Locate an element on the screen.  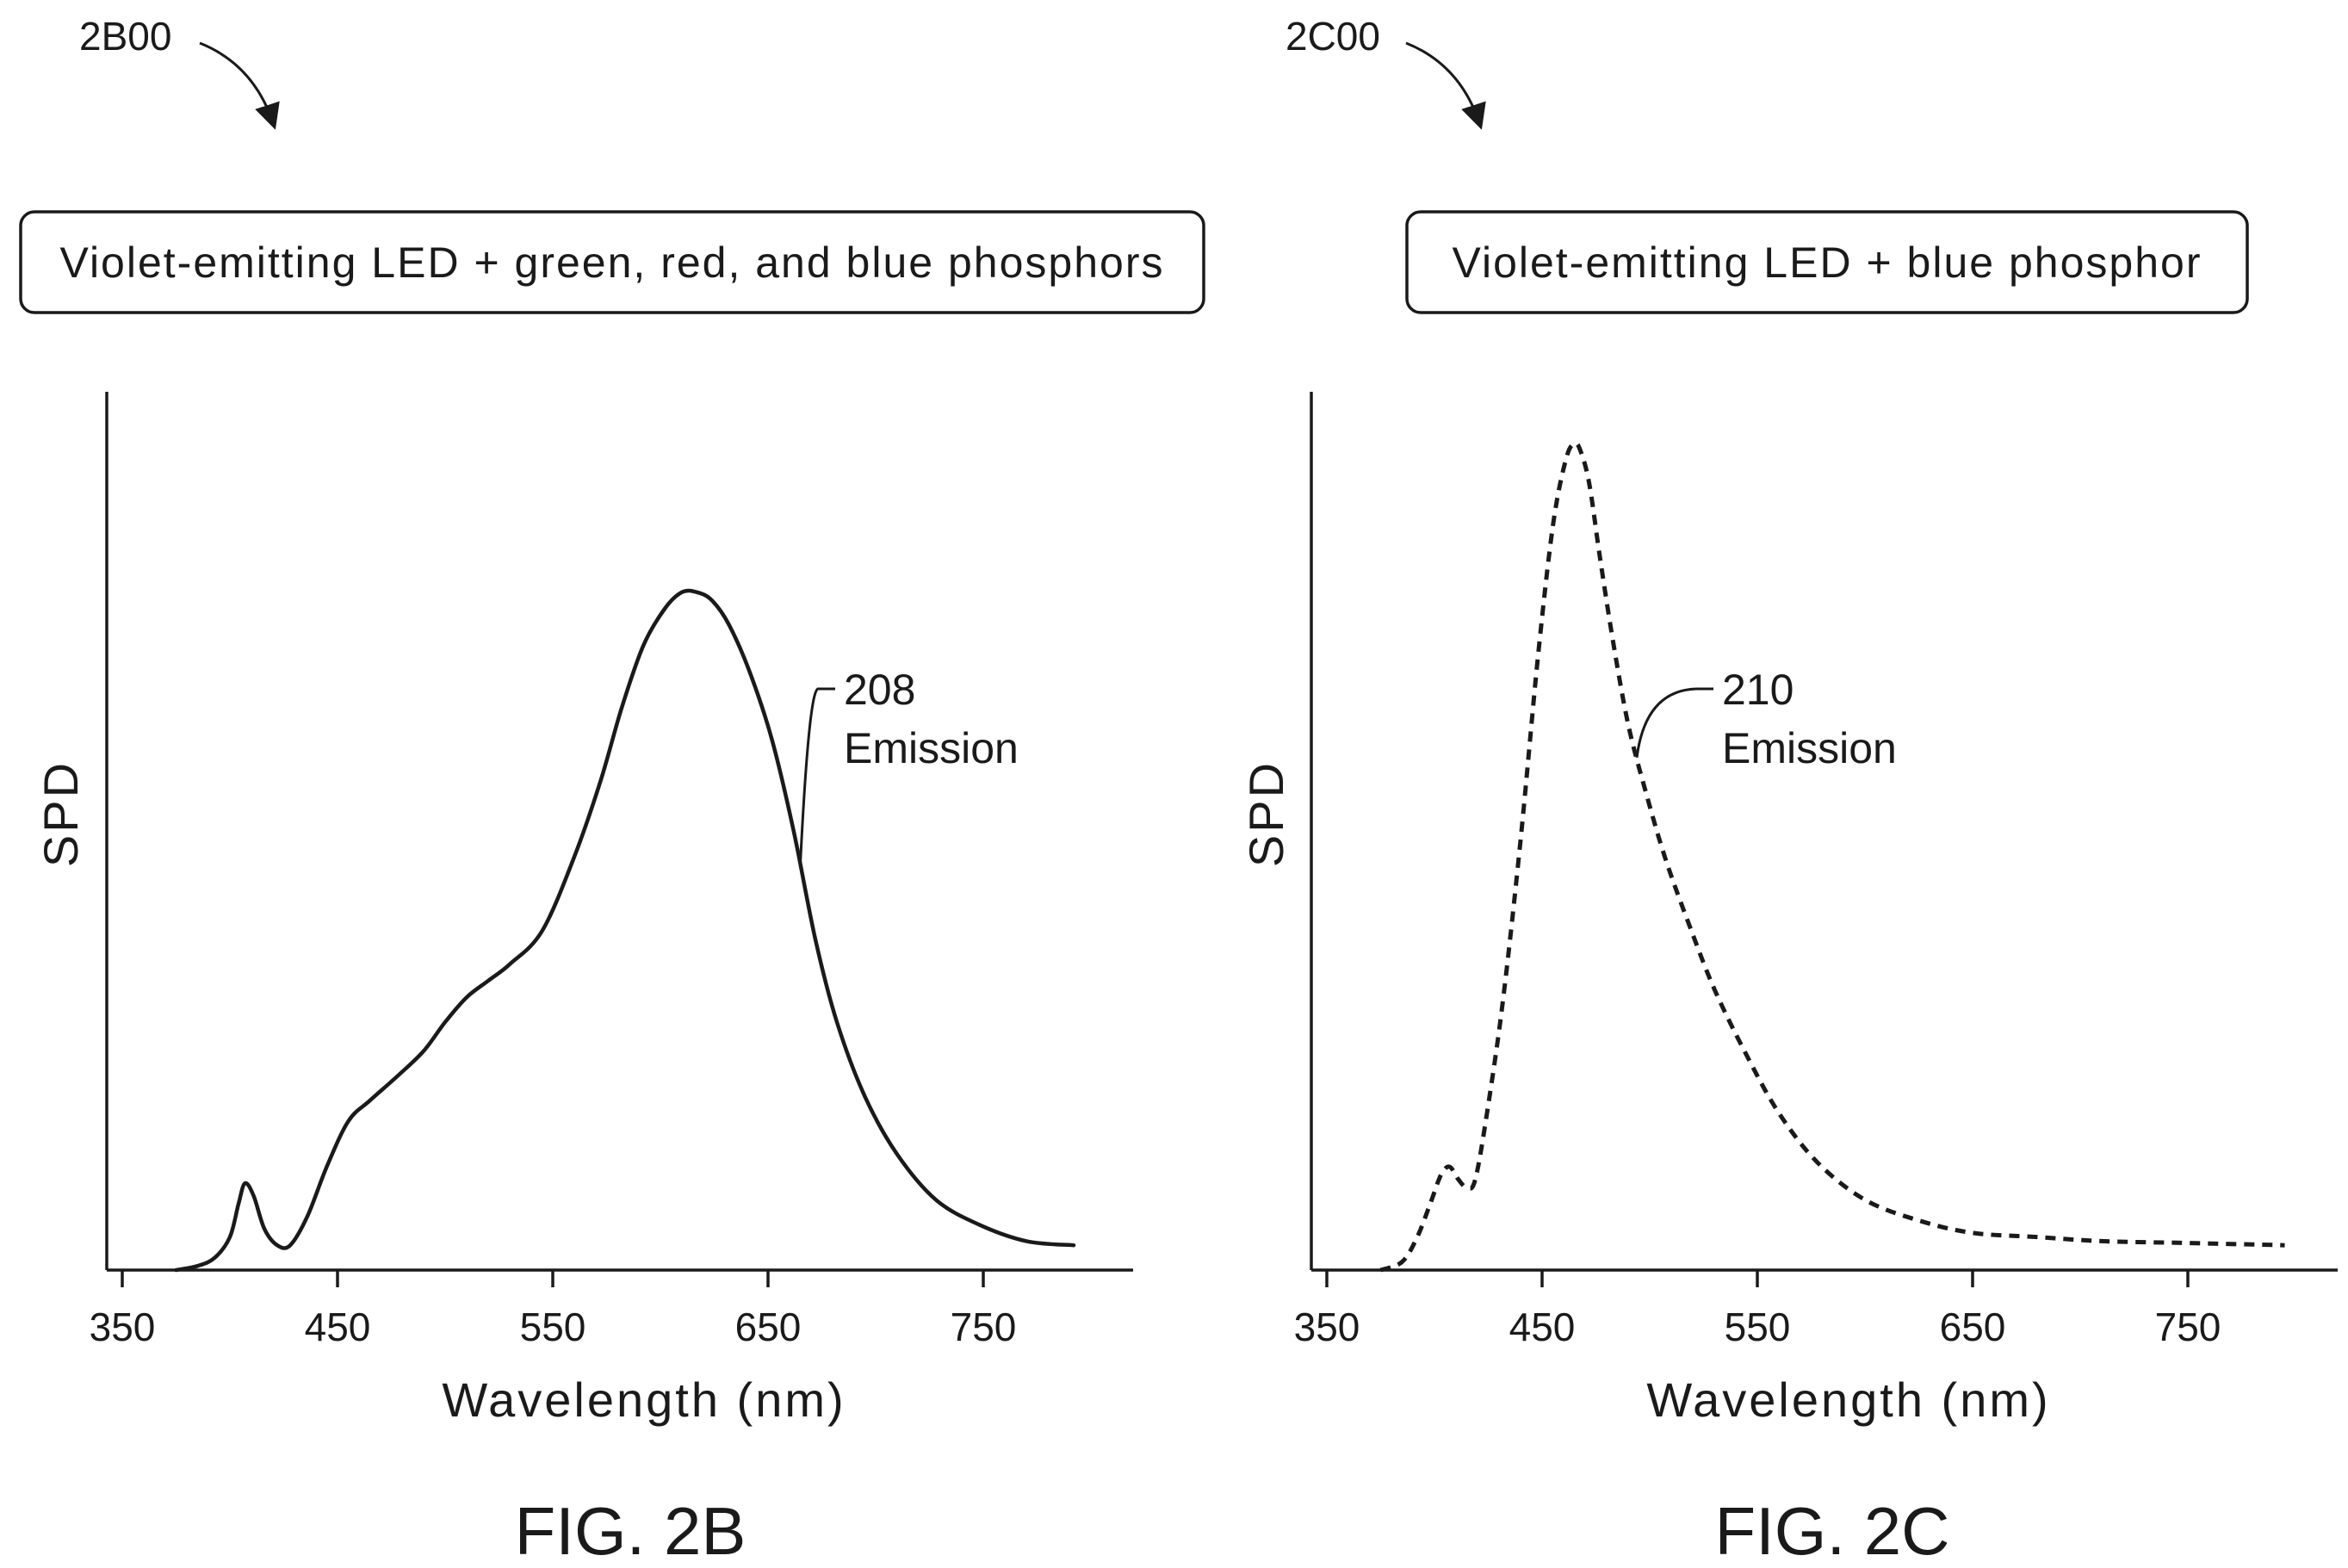
figure-caption-2b: FIG. 2B is located at coordinates (631, 1530).